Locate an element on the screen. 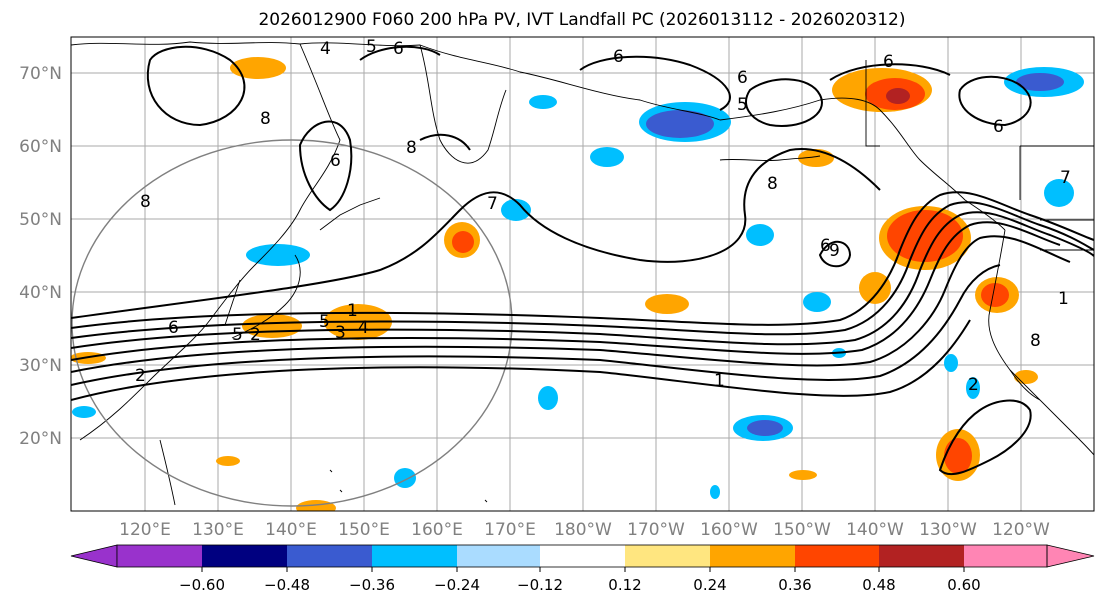 This screenshot has height=608, width=1105. lat-label: 40°N is located at coordinates (40, 293).